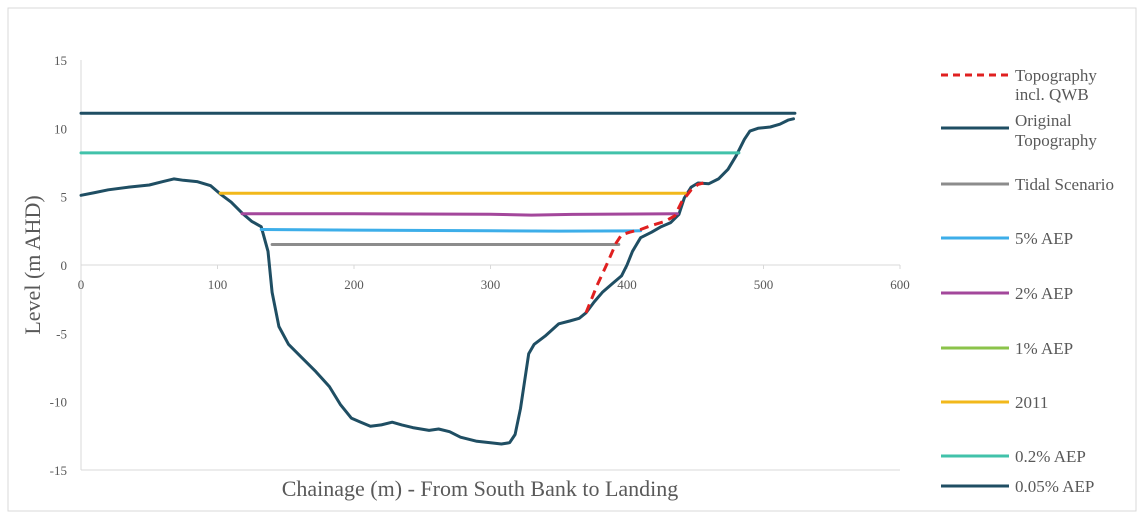  I want to click on legend-label-original-topography: Original Topography, so click(1056, 130).